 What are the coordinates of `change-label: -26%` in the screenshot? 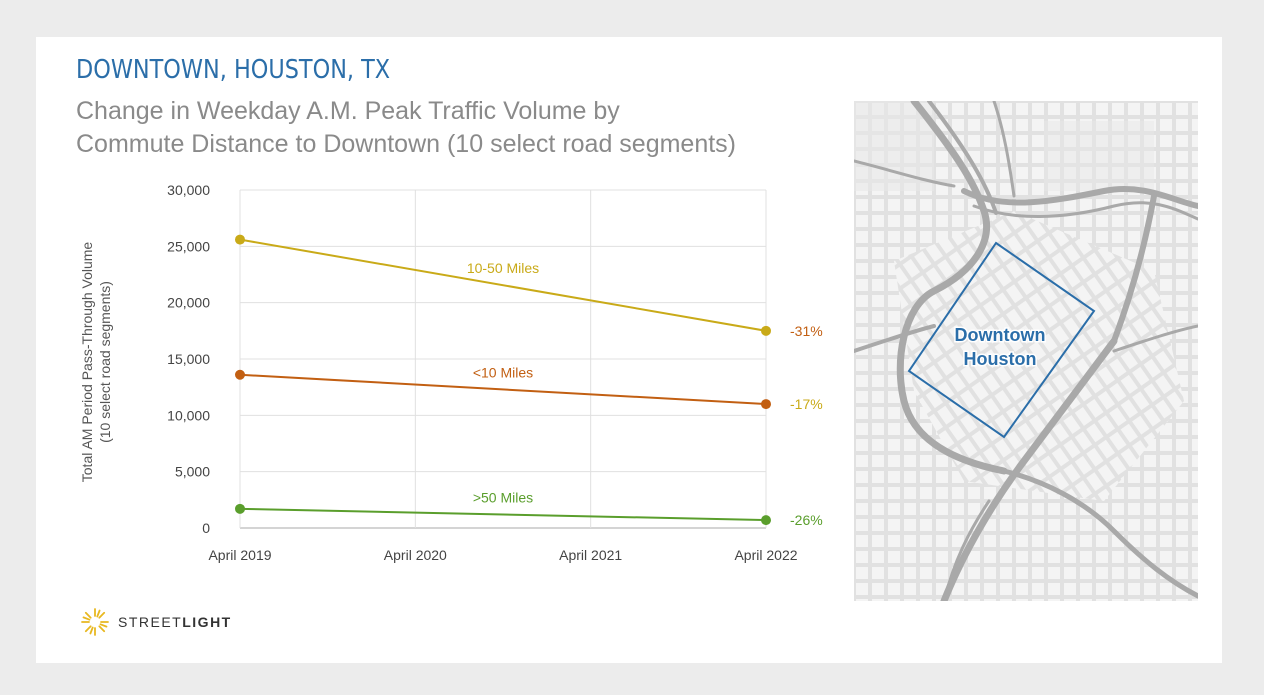 It's located at (806, 520).